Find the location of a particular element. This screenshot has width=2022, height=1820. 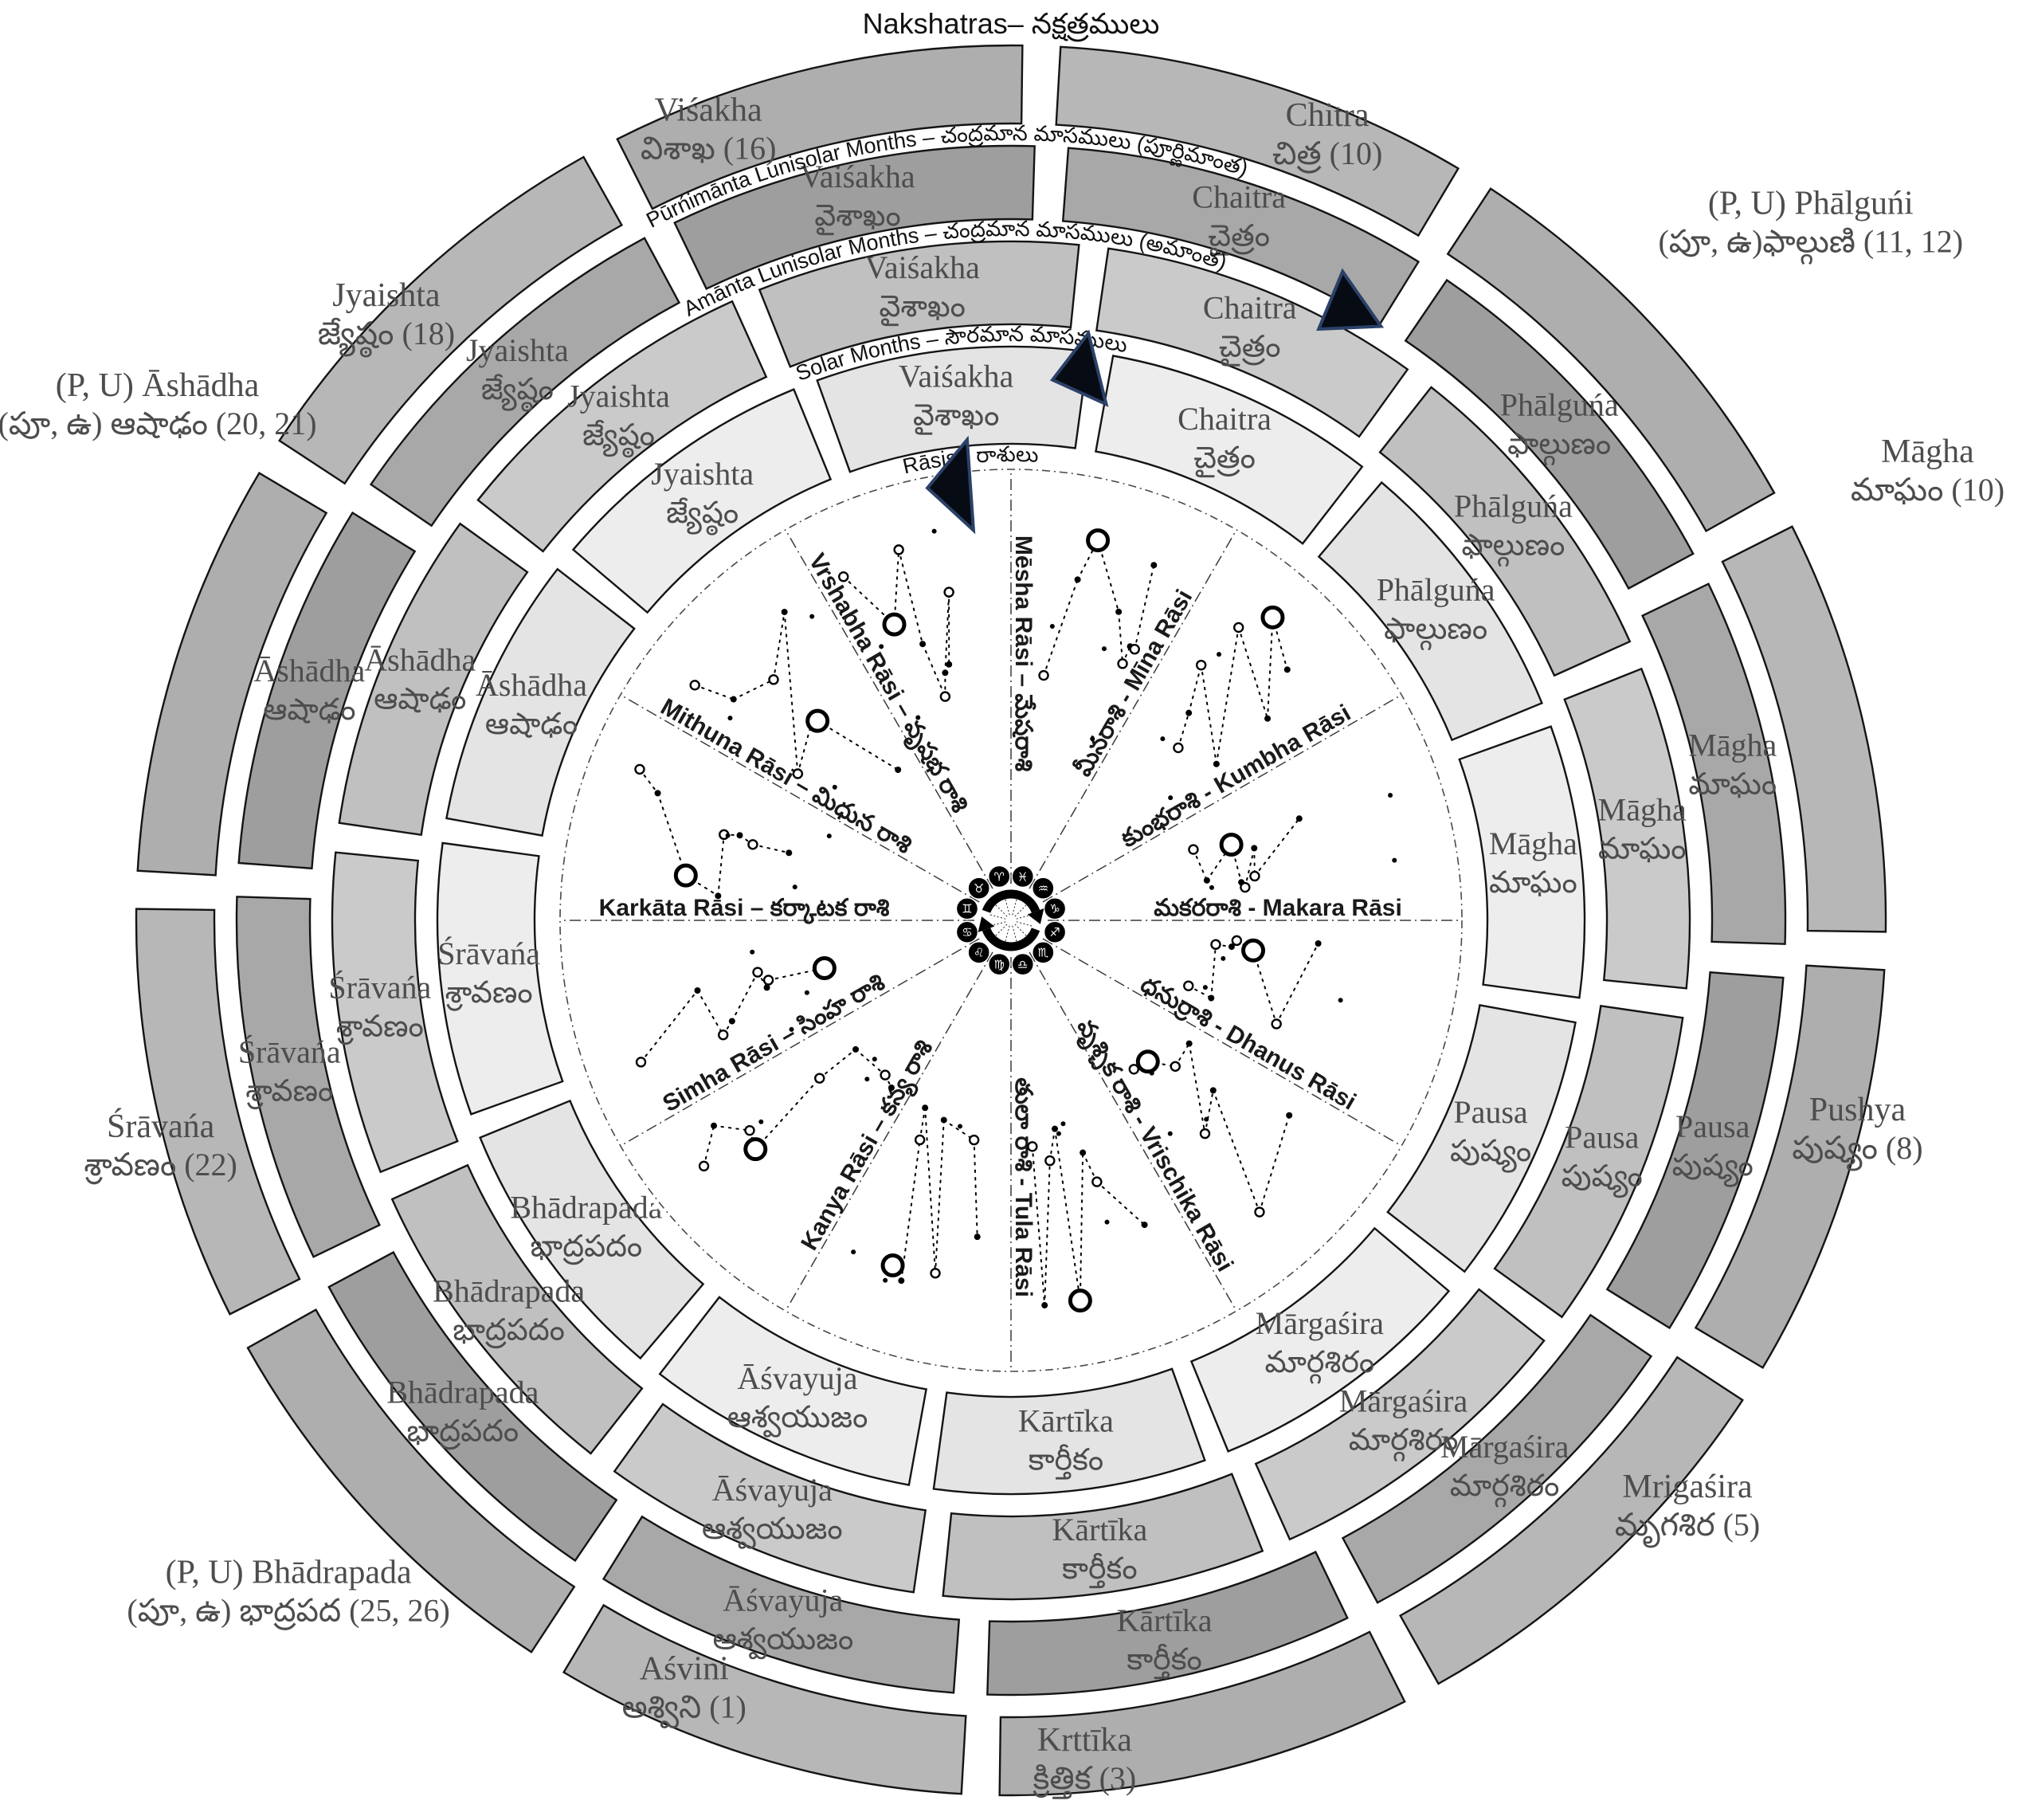

amanta-label-te: ఆశ్వయుజం is located at coordinates (772, 1530).